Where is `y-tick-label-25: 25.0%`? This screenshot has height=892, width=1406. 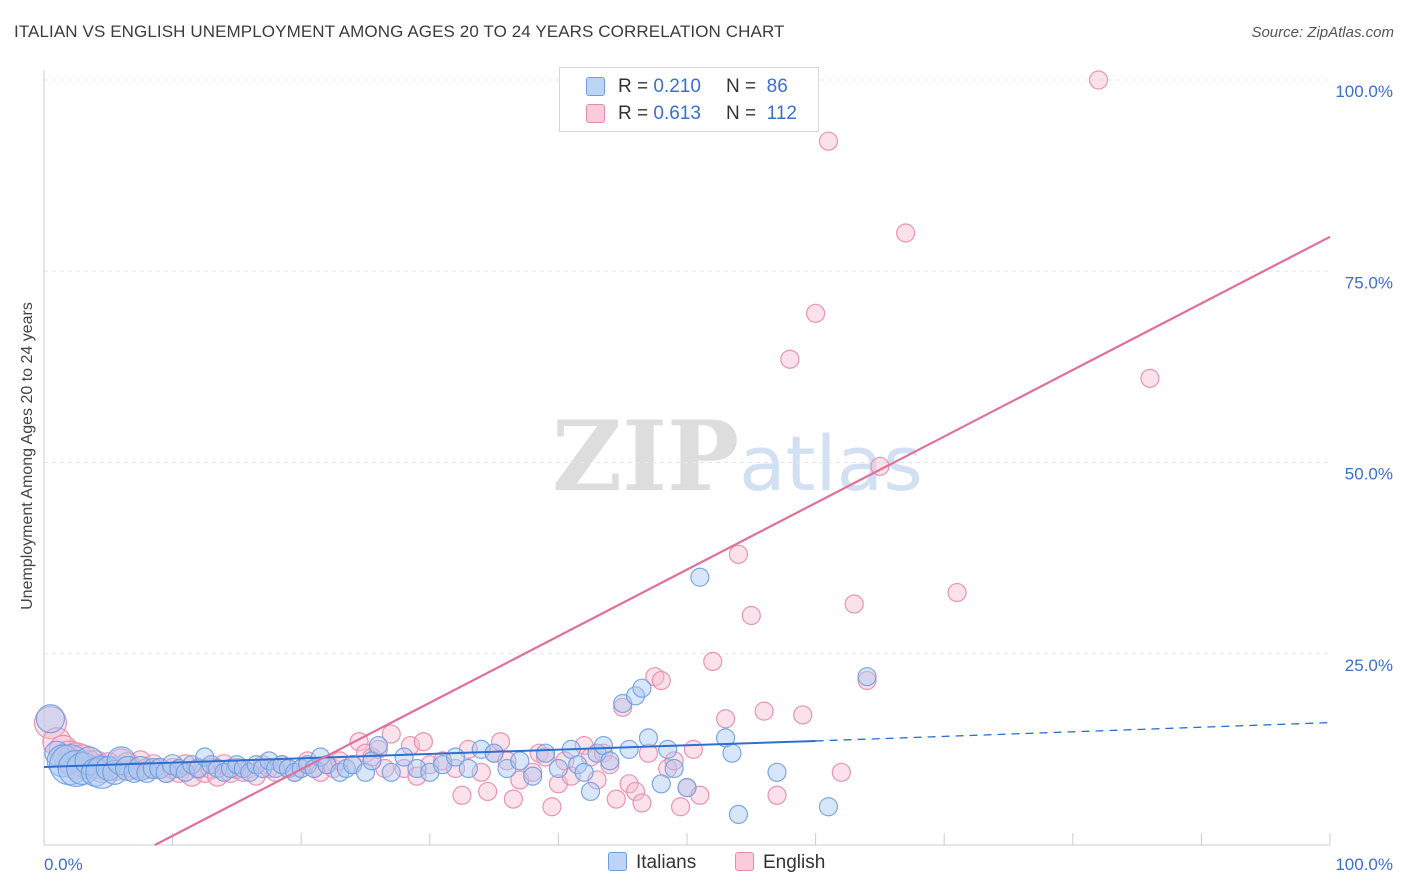
y-tick-label-25: 25.0% is located at coordinates (1369, 665).